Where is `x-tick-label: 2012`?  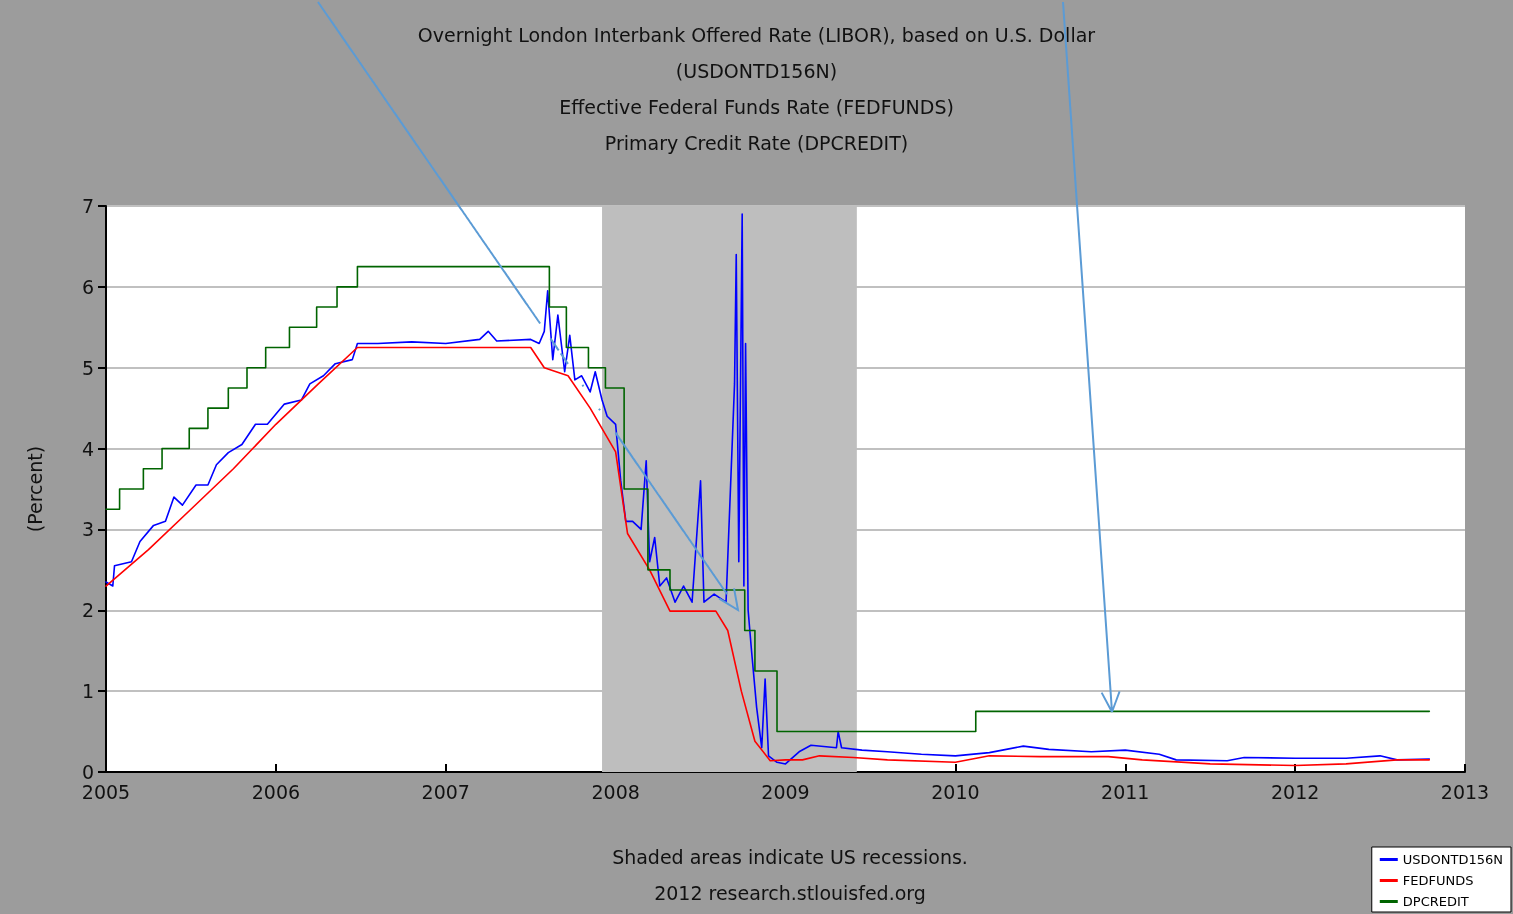
x-tick-label: 2012 is located at coordinates (1295, 791).